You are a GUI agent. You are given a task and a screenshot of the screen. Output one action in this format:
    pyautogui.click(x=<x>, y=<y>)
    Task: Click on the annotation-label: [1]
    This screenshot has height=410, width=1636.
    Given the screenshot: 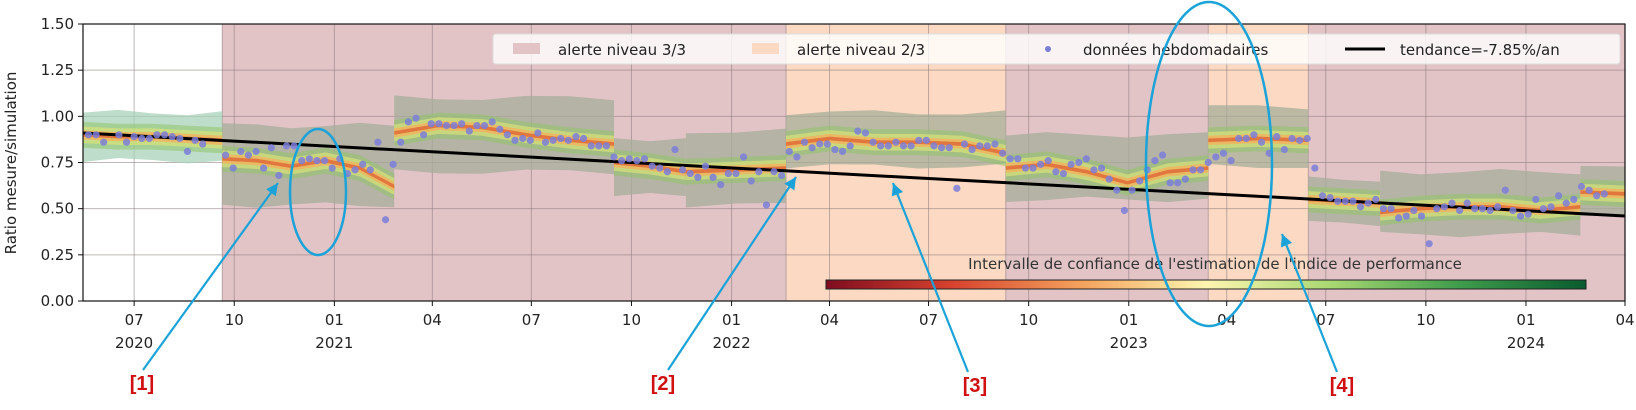 What is the action you would take?
    pyautogui.click(x=142, y=384)
    